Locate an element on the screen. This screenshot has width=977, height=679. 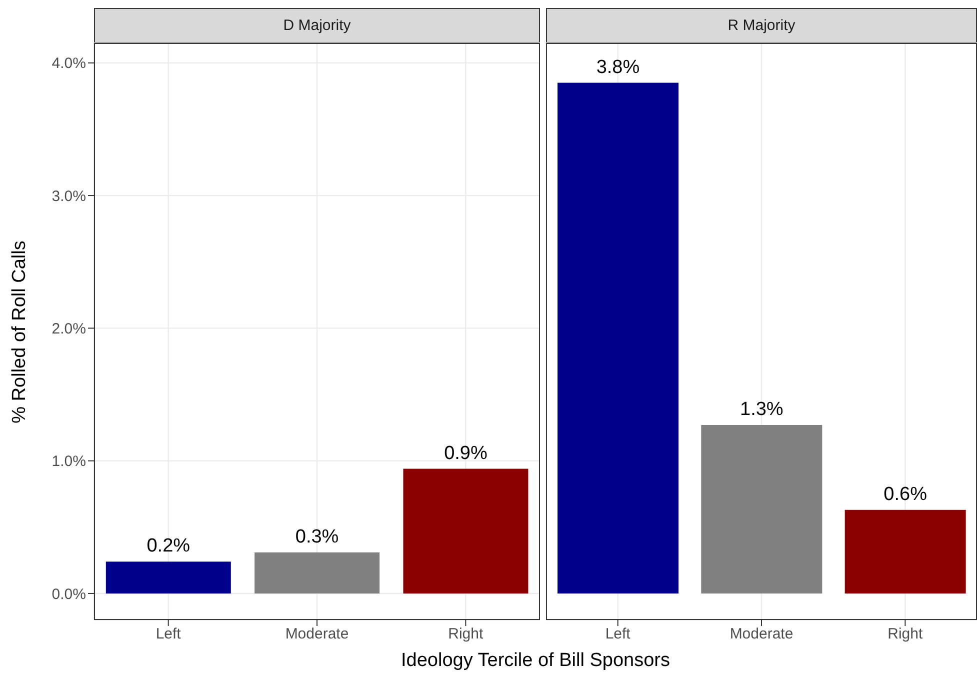
y-tick-label: 3.0% is located at coordinates (69, 196).